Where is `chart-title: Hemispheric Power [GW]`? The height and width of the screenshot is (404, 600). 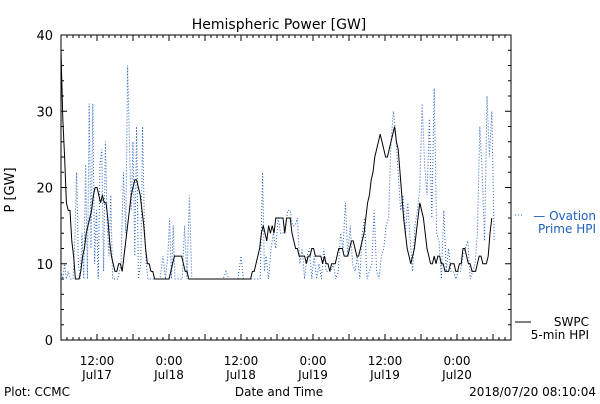
chart-title: Hemispheric Power [GW] is located at coordinates (279, 25).